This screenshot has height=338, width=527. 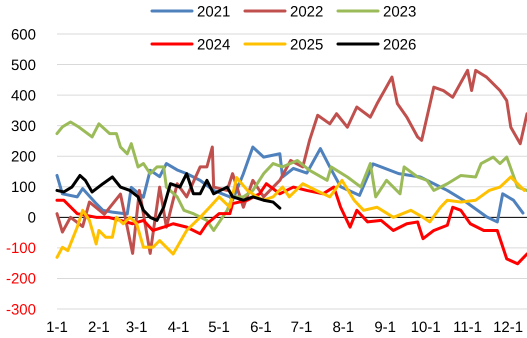 I want to click on y-tick-label: 300, so click(x=23, y=126).